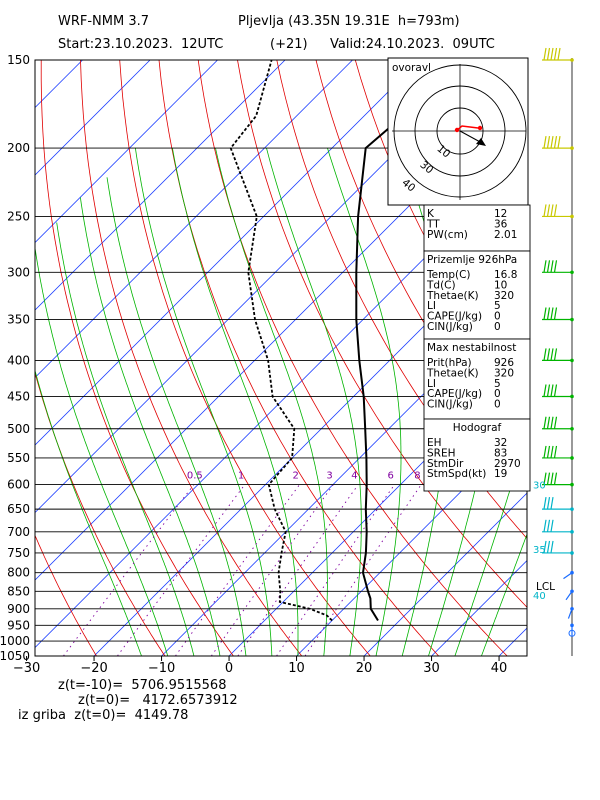  What do you see at coordinates (18, 458) in the screenshot?
I see `pressure-tick-label: 550` at bounding box center [18, 458].